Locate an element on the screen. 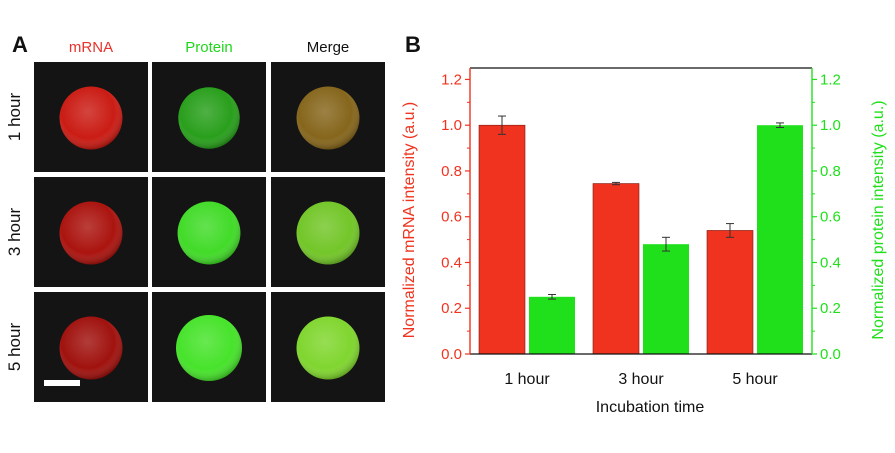  y-left-tick-label: 0.4 is located at coordinates (451, 262).